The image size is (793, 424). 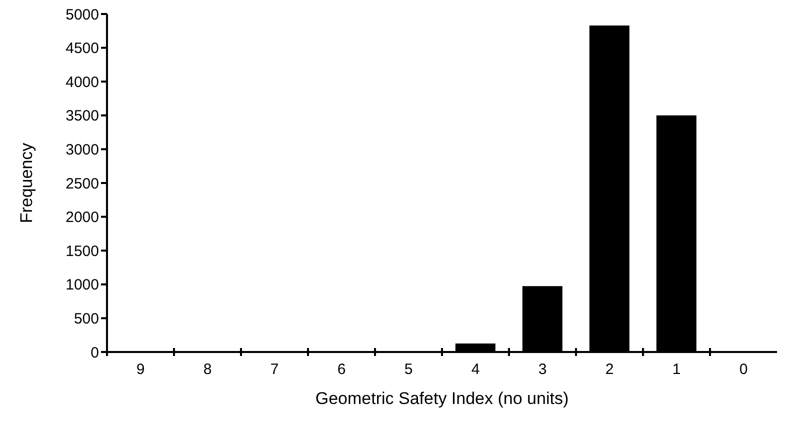 I want to click on y-tick-label: 4500, so click(x=82, y=49).